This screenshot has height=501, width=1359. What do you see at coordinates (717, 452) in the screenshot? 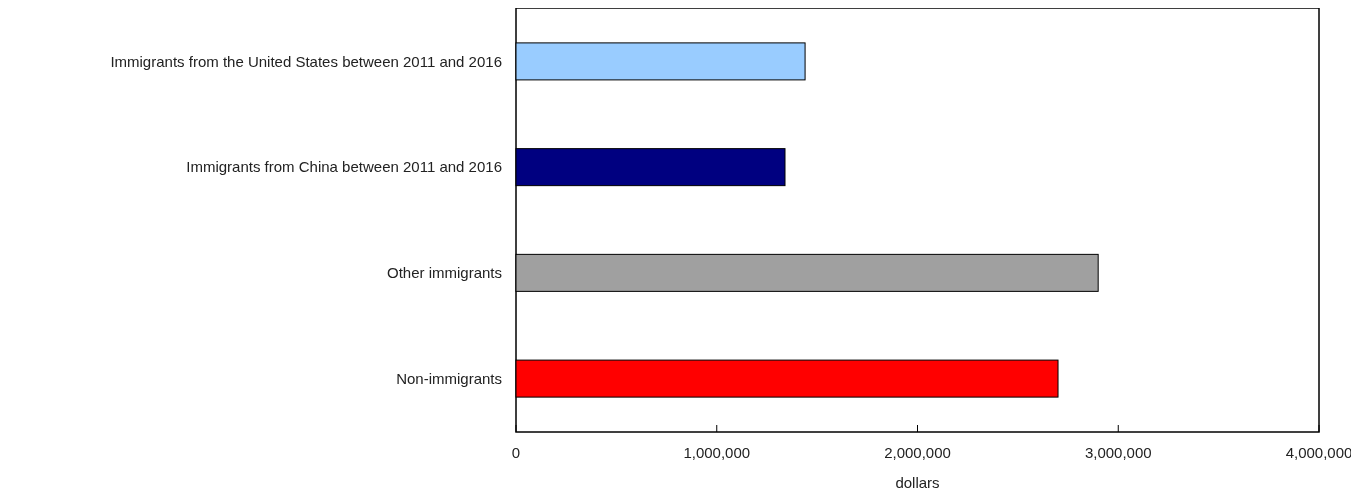
I see `x-tick-label: 1,000,000` at bounding box center [717, 452].